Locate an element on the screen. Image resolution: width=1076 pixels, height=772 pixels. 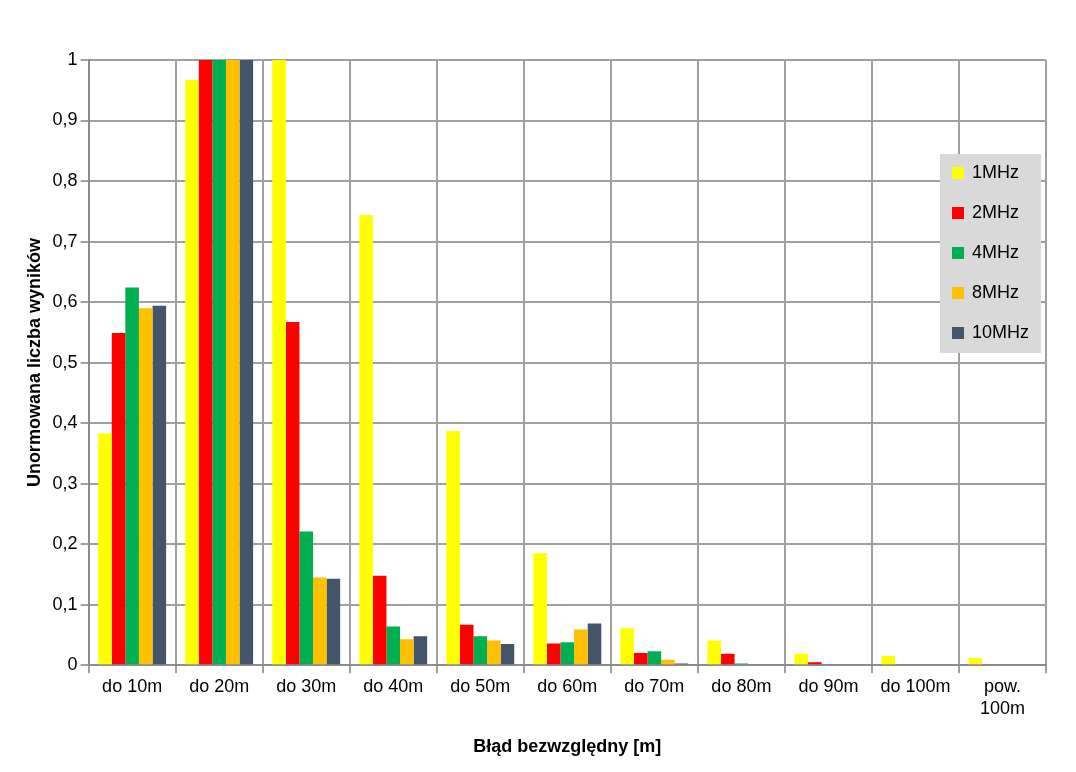
y-tick-label: 0,7 is located at coordinates (65, 240).